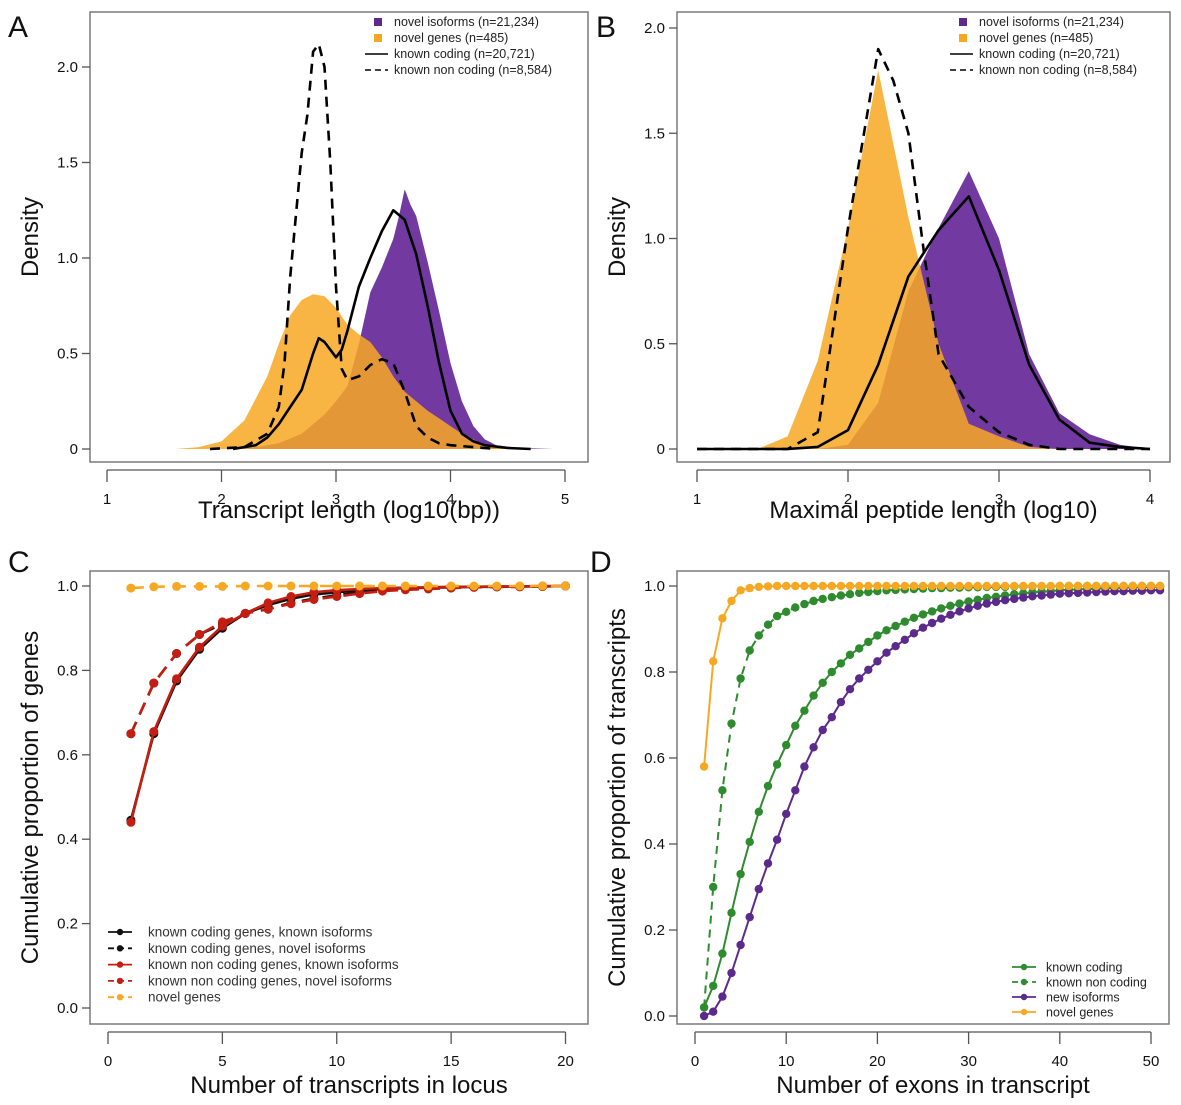  What do you see at coordinates (654, 1016) in the screenshot?
I see `y-tick-label: 0.0` at bounding box center [654, 1016].